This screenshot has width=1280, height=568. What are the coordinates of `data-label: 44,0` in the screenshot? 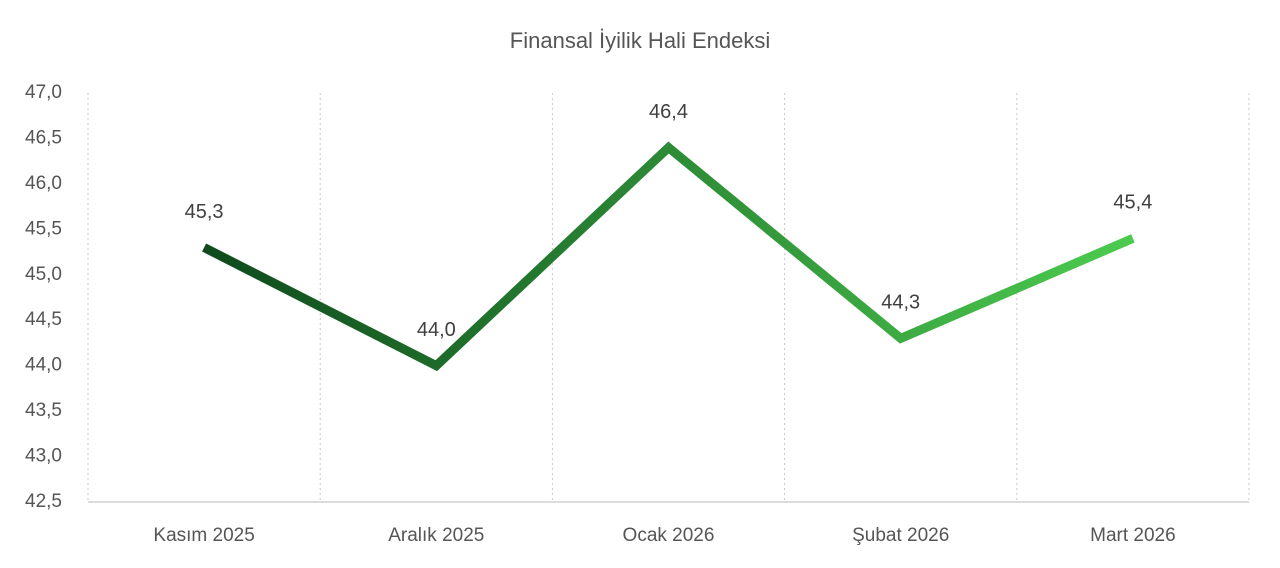 It's located at (436, 330).